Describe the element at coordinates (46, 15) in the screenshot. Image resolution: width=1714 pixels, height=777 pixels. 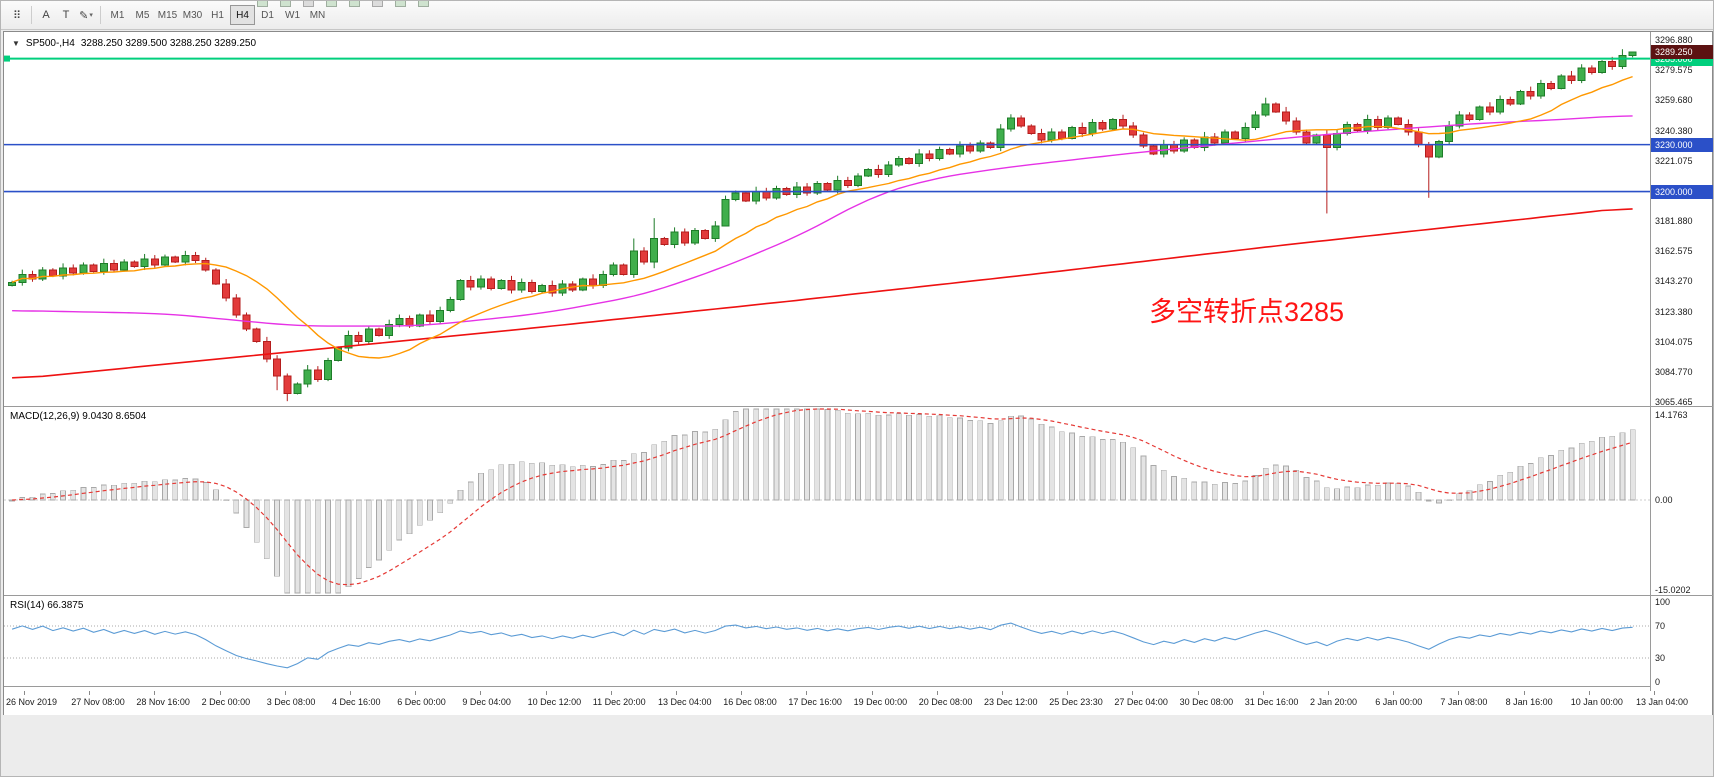
I see `text-label-button: A` at that location.